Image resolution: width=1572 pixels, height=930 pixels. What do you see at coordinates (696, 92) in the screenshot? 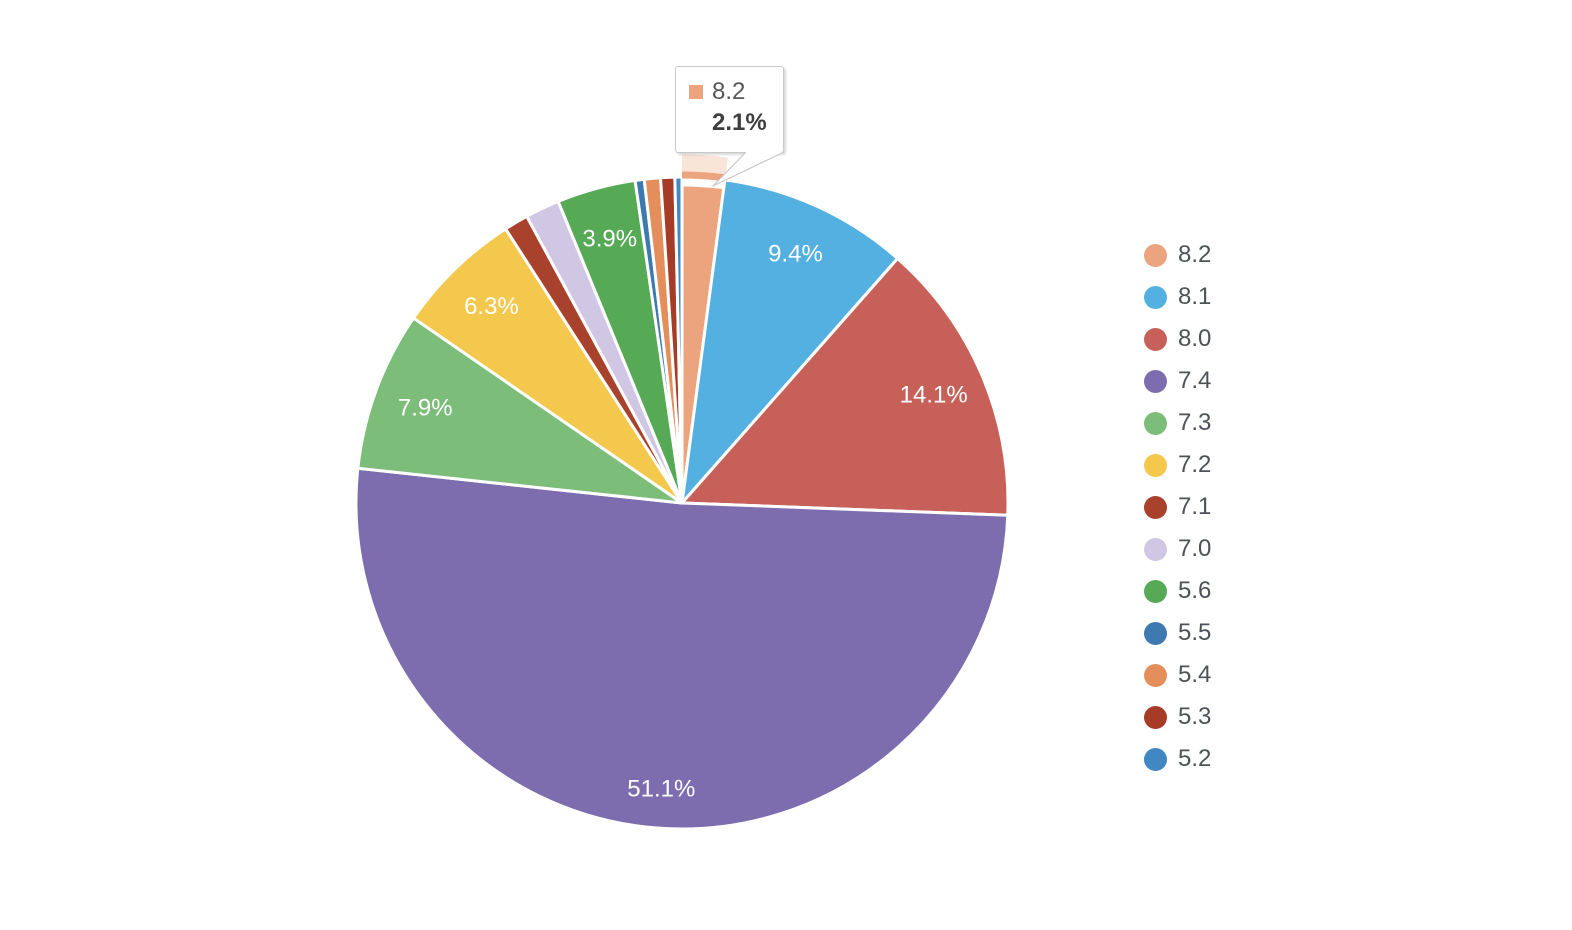
I see `tooltip-swatch` at bounding box center [696, 92].